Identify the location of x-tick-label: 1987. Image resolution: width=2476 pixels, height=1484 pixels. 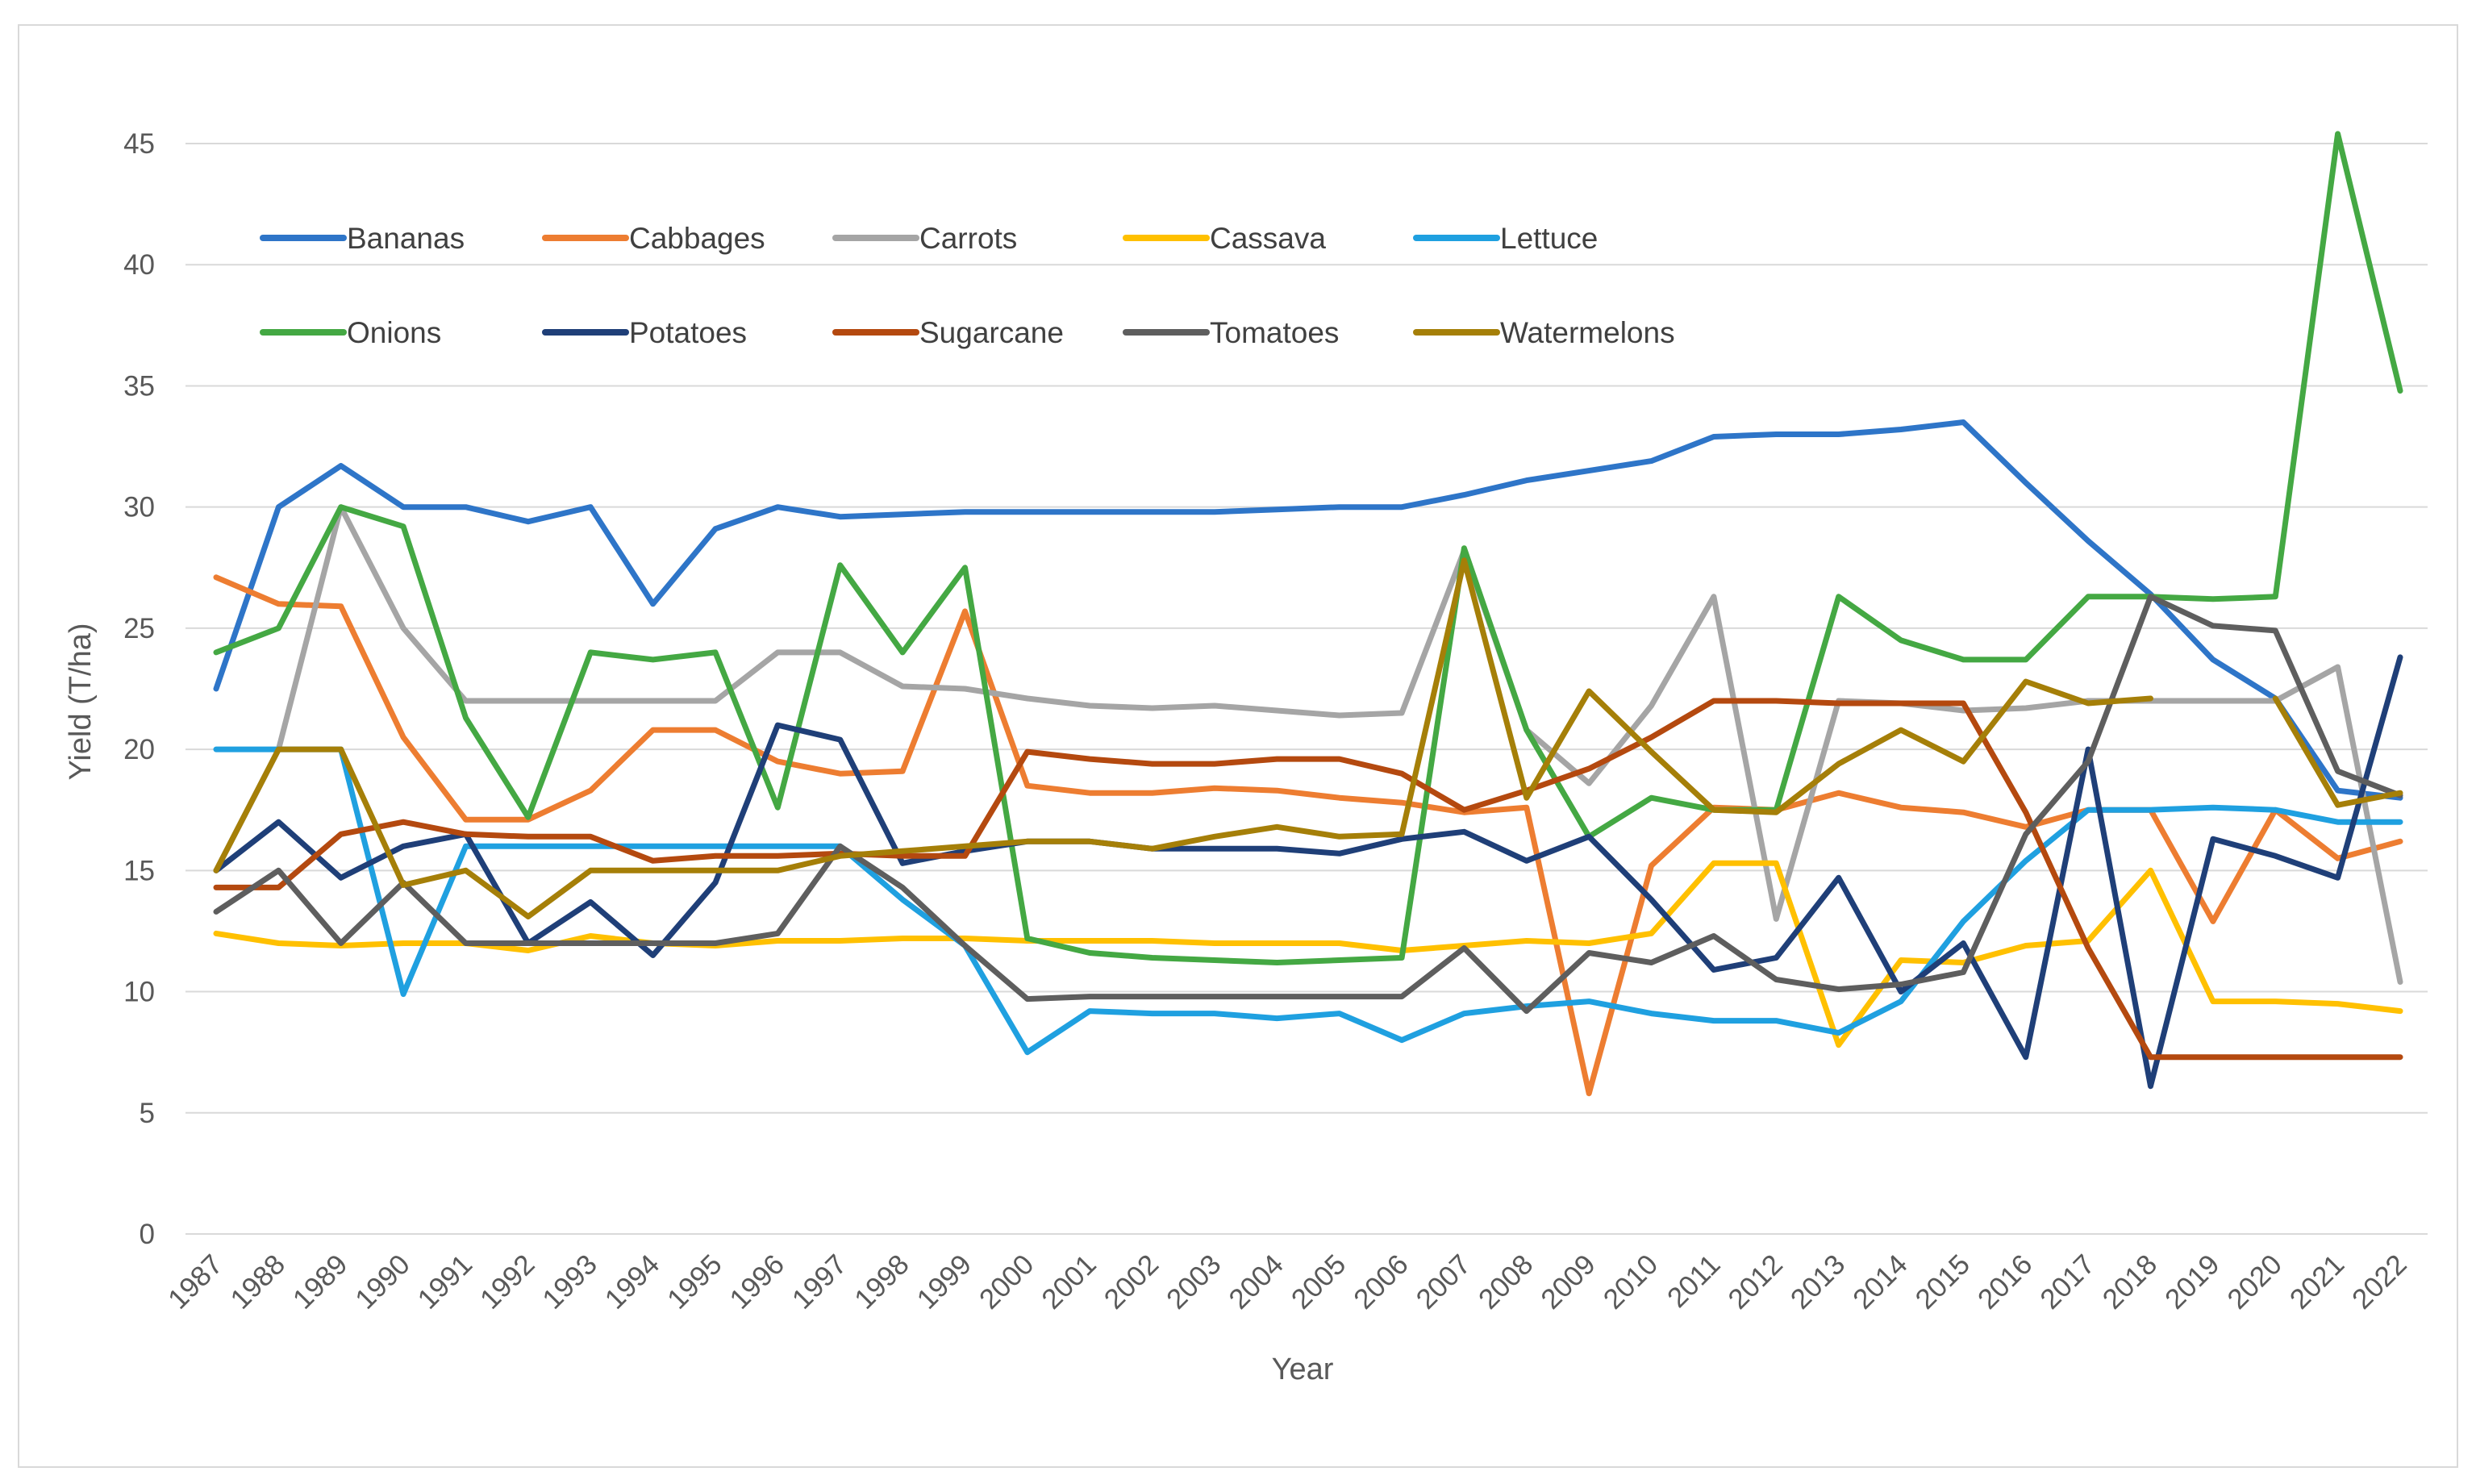
(195, 1281).